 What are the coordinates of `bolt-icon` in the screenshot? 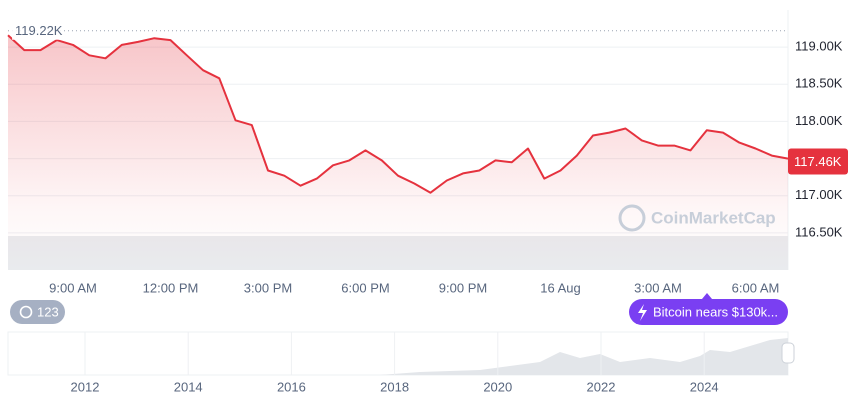 It's located at (642, 312).